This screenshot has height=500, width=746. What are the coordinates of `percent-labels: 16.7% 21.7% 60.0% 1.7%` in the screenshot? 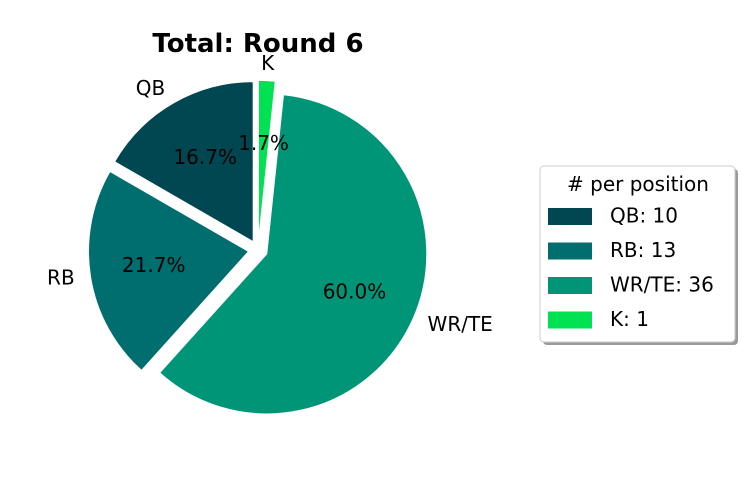 It's located at (254, 217).